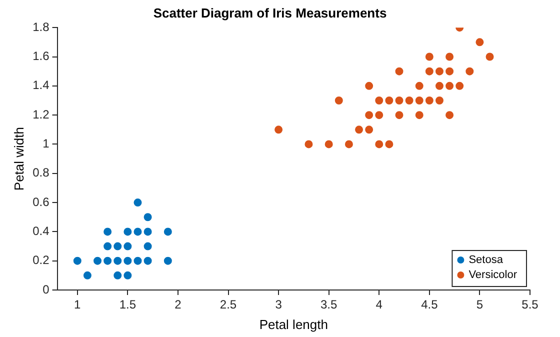 The height and width of the screenshot is (337, 560). What do you see at coordinates (530, 305) in the screenshot?
I see `x-tick-label: 5.5` at bounding box center [530, 305].